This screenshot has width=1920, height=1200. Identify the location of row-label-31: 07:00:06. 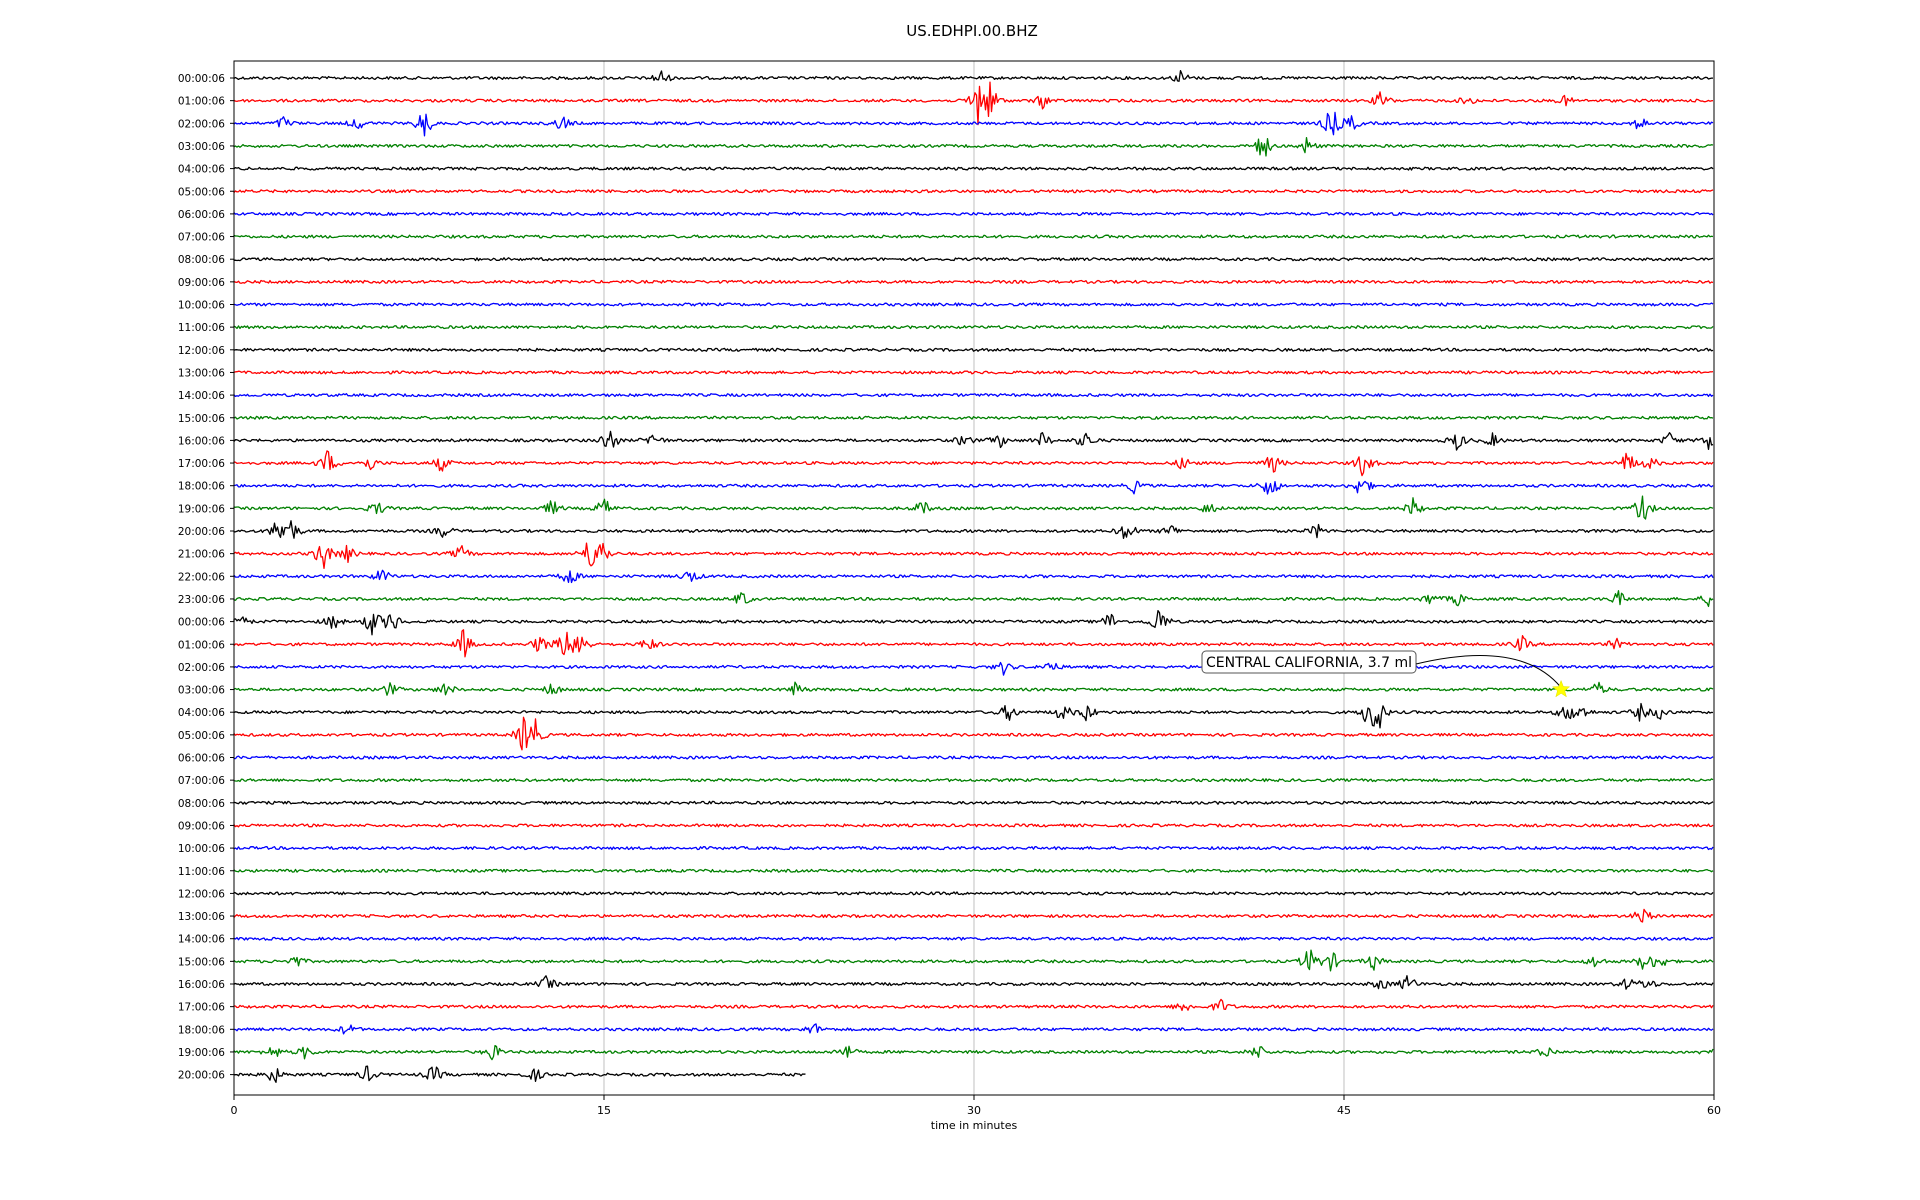
(201, 781).